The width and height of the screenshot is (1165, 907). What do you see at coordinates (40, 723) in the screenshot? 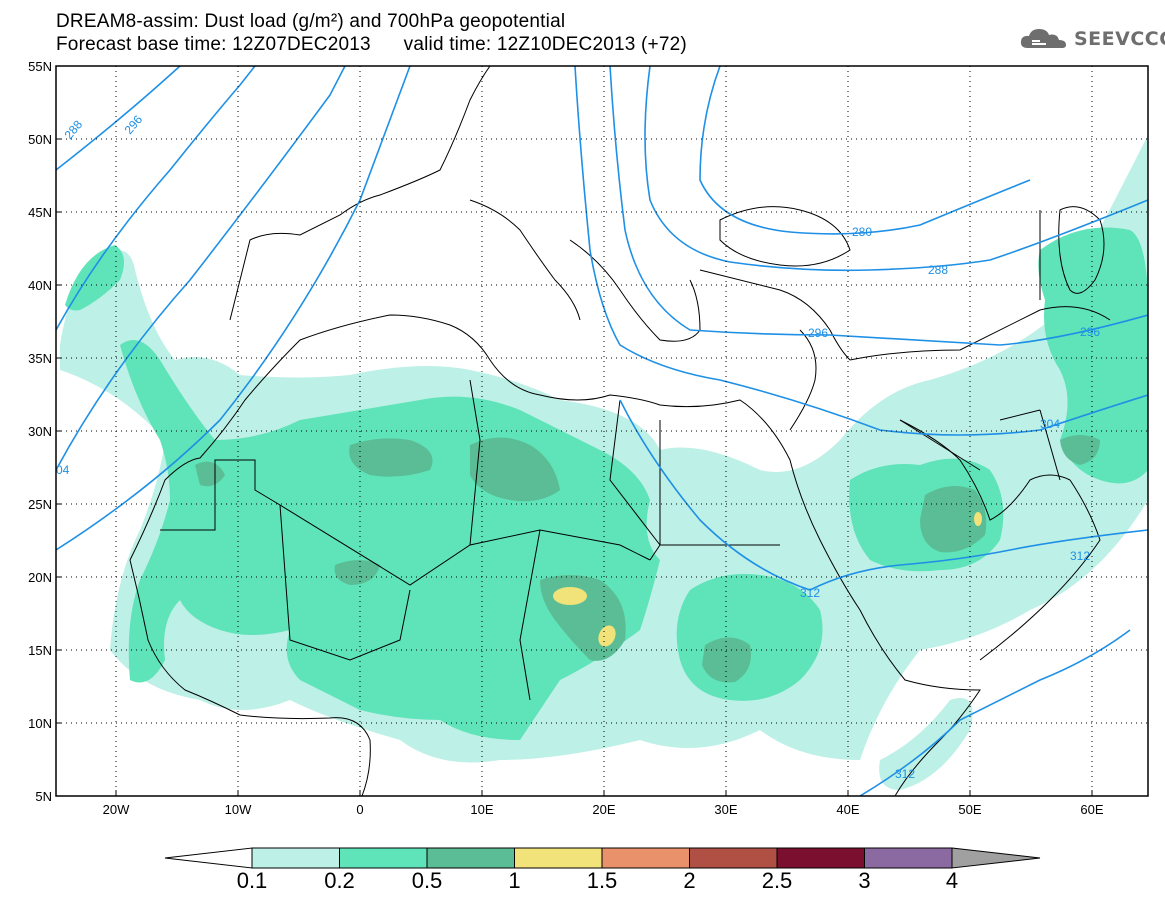
I see `lat-tick-label: 10N` at bounding box center [40, 723].